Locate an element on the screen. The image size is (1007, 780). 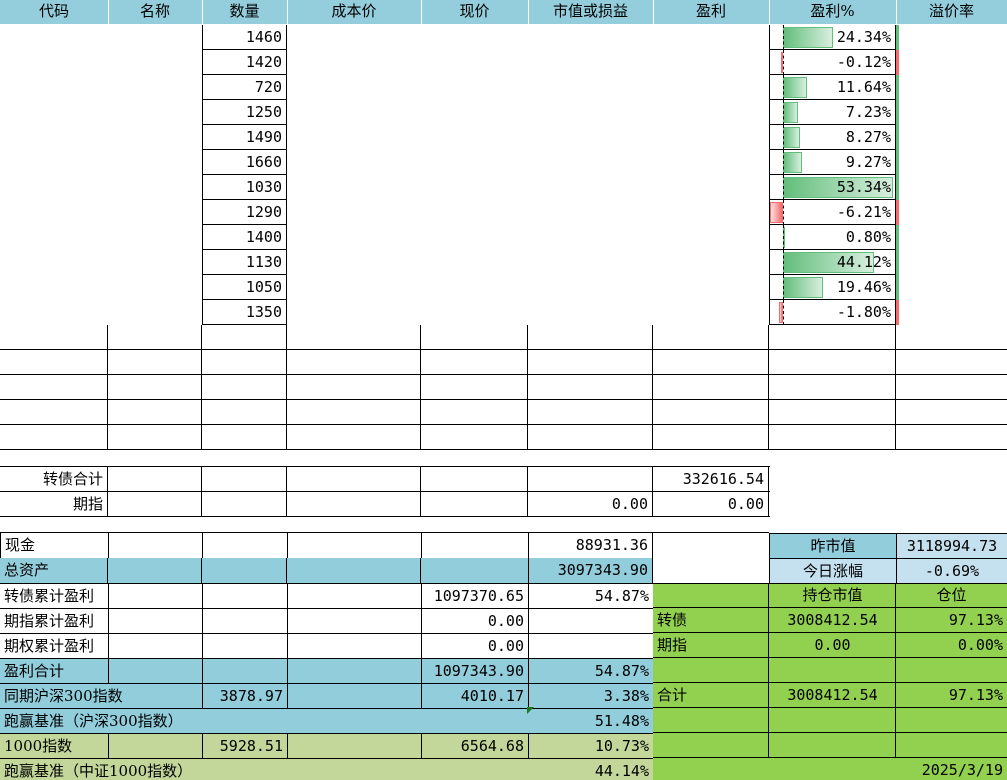
qty-cell: 1290 is located at coordinates (263, 212).